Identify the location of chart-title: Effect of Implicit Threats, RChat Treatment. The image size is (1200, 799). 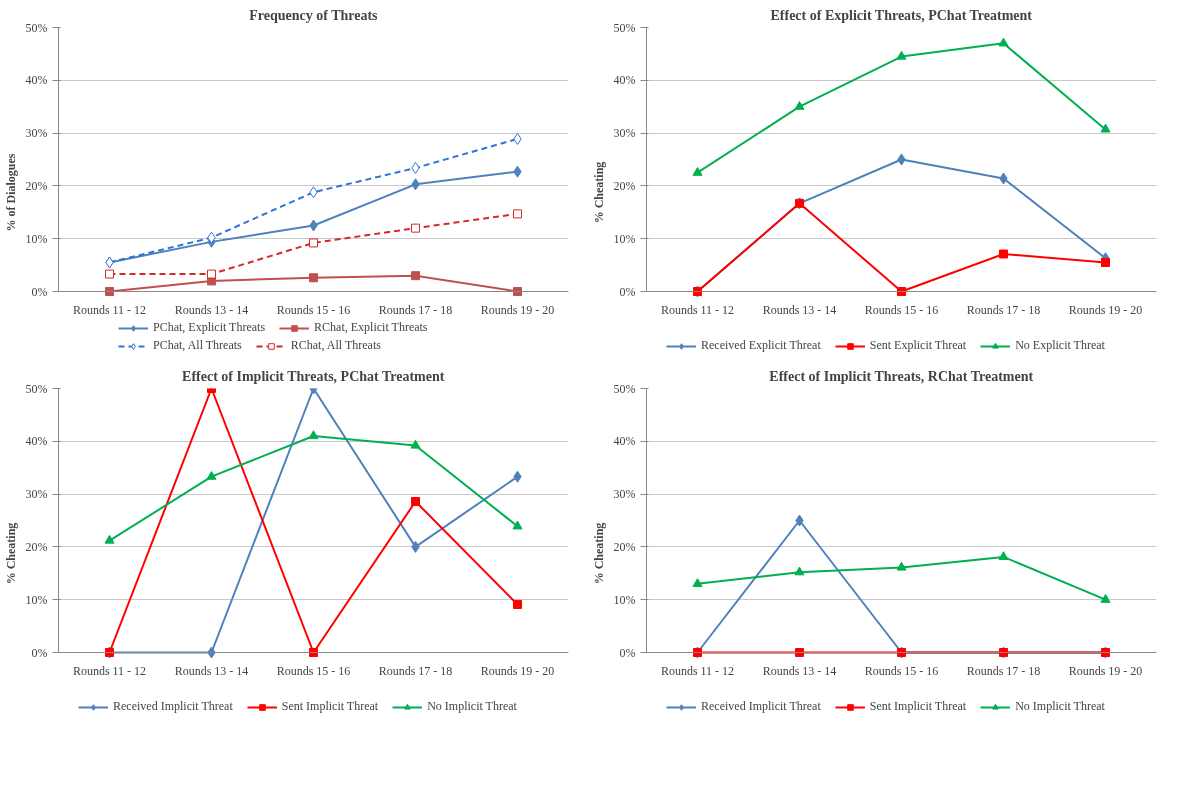
(901, 376).